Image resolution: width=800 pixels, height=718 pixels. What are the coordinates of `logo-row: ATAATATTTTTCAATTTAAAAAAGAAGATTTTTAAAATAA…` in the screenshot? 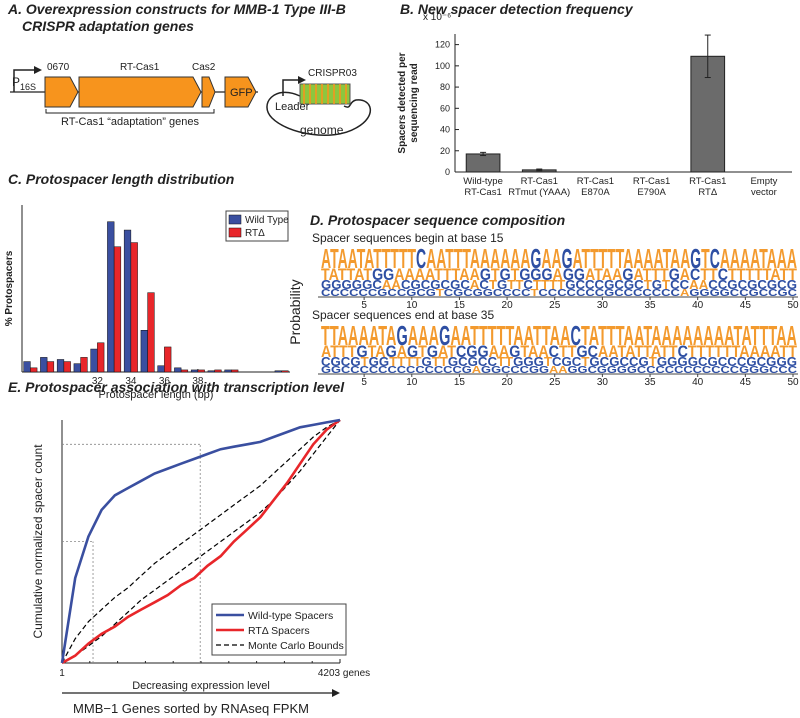 It's located at (559, 258).